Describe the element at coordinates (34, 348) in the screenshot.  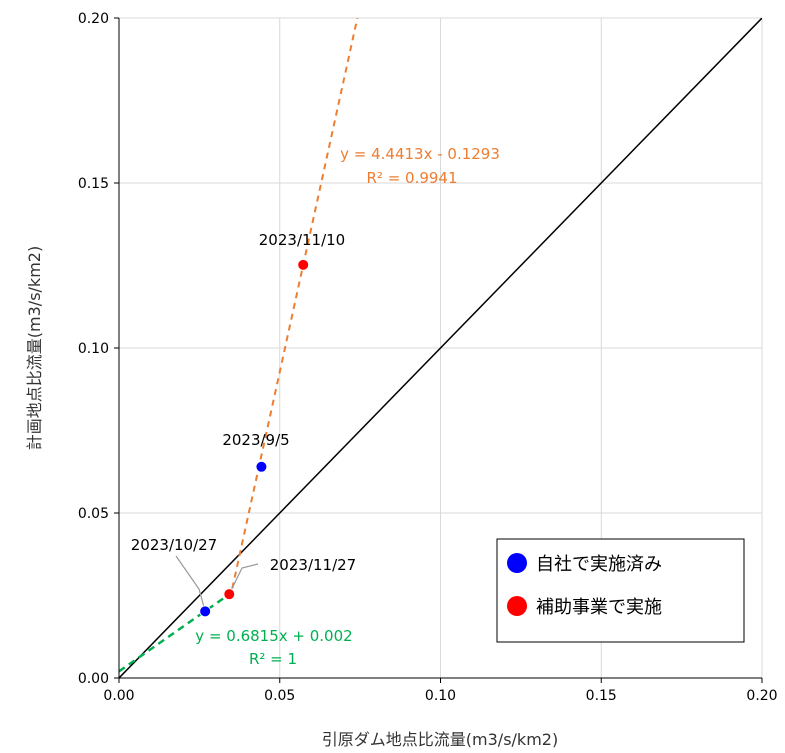
I see `y-axis-title: 計画地点比流量(m3/s/km2)` at that location.